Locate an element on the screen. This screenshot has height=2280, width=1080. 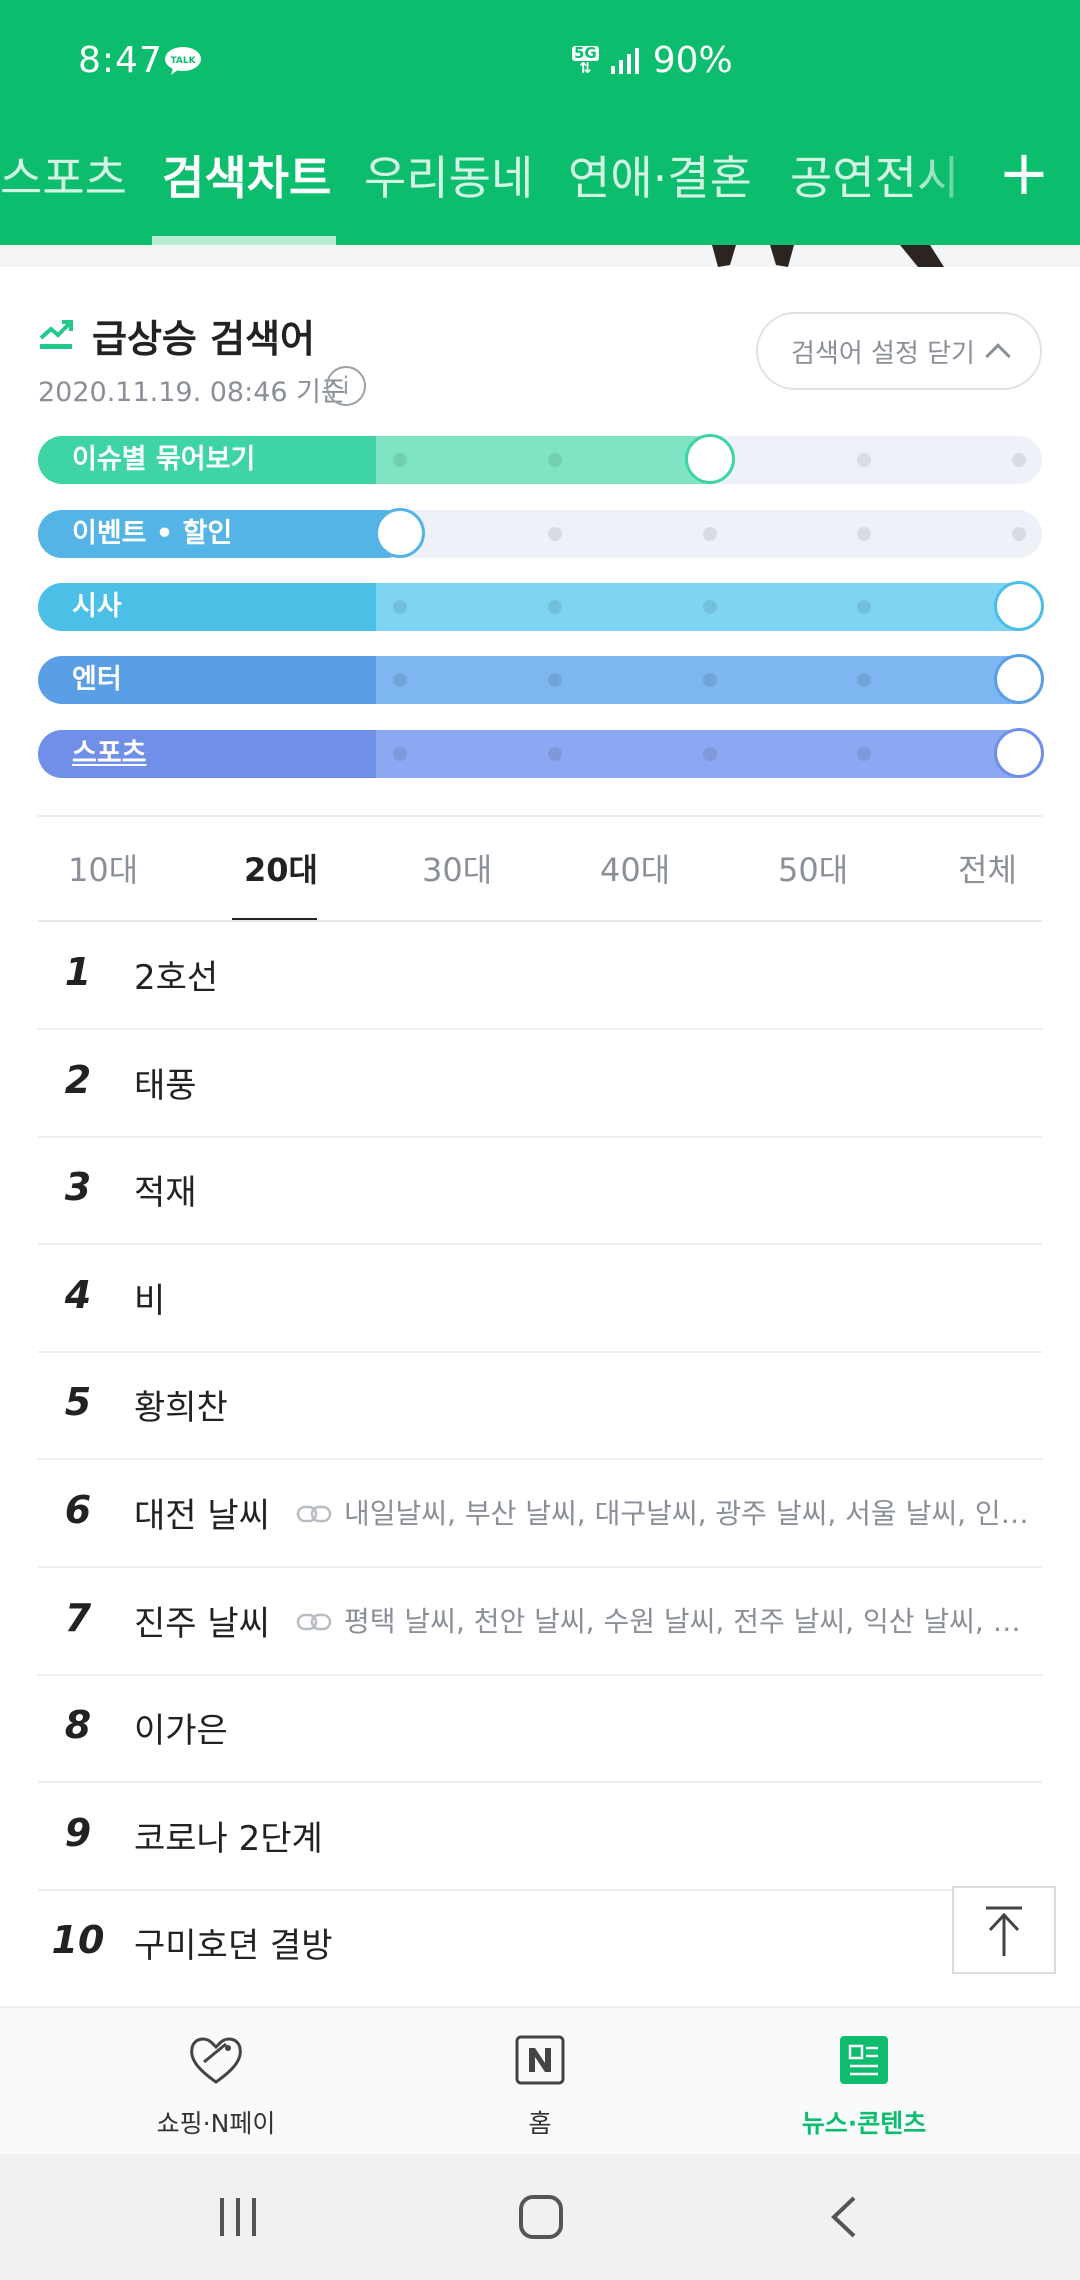
keyword: 코로나 2단계 is located at coordinates (228, 1839).